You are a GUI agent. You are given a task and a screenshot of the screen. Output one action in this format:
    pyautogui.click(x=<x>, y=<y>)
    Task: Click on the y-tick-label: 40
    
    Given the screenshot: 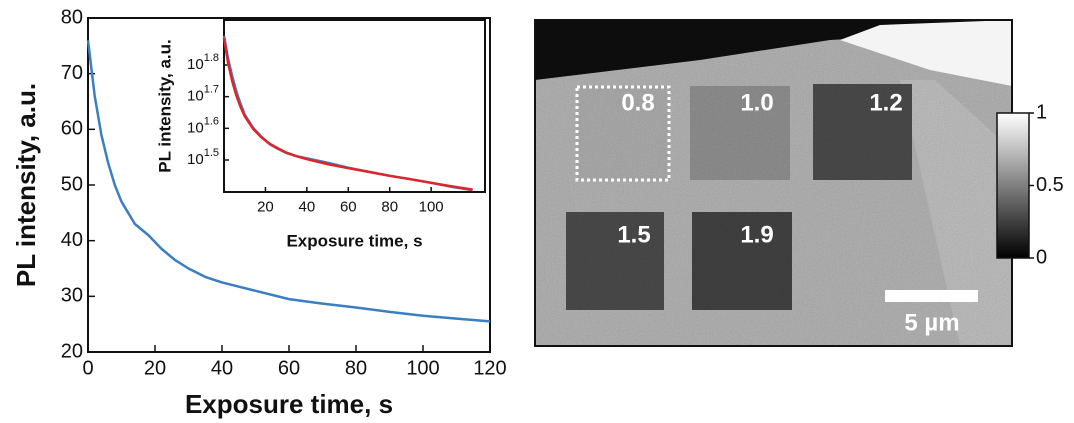 What is the action you would take?
    pyautogui.click(x=72, y=240)
    